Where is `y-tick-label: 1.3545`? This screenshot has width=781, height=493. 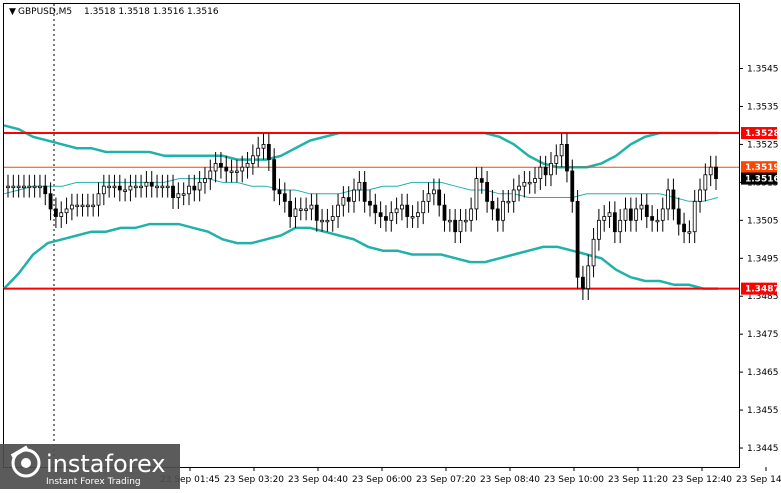 y-tick-label: 1.3545 is located at coordinates (763, 70).